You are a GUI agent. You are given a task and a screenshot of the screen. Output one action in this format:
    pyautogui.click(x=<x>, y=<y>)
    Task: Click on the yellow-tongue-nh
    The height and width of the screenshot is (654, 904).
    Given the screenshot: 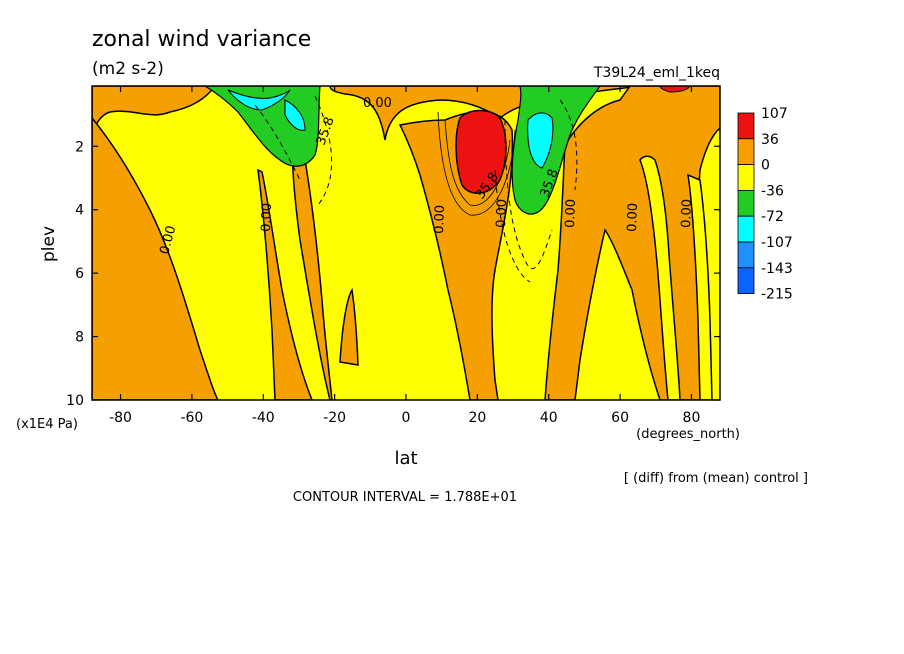 What is the action you would take?
    pyautogui.click(x=660, y=277)
    